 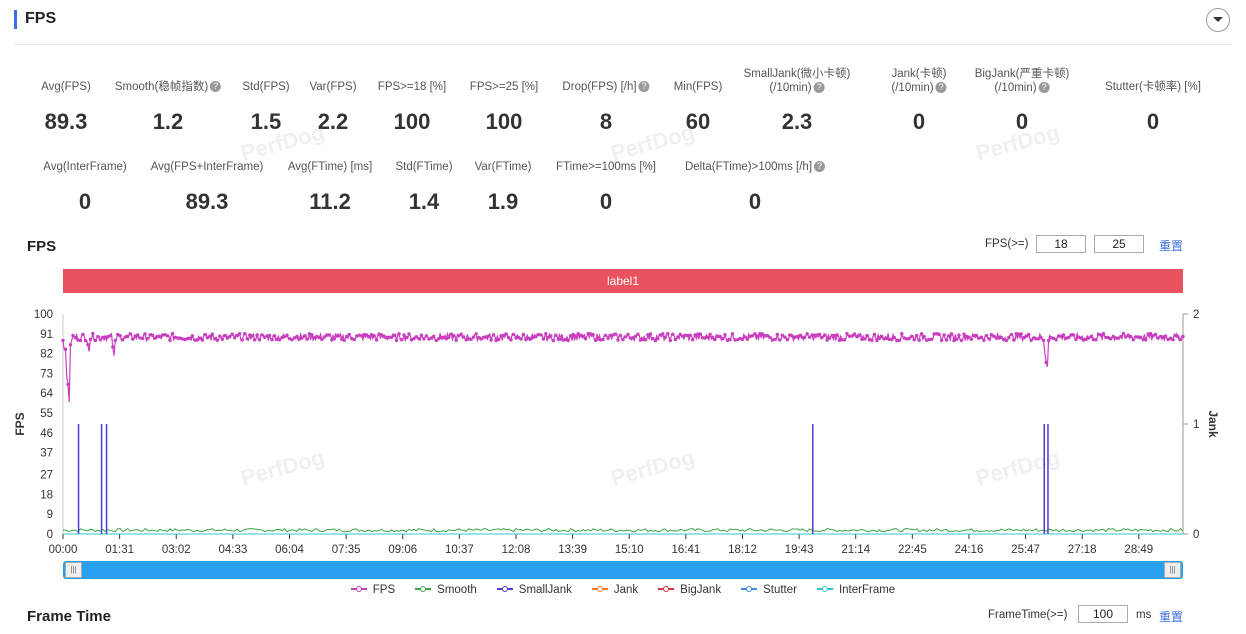 I want to click on x-tick-label: 24:16, so click(x=969, y=550).